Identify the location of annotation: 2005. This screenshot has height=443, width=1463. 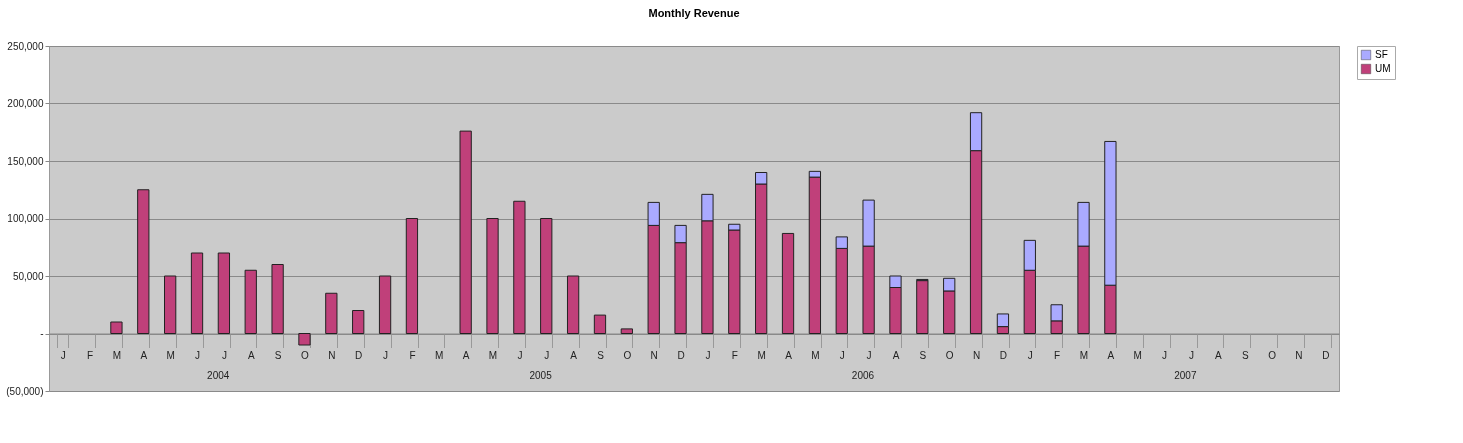
(541, 375).